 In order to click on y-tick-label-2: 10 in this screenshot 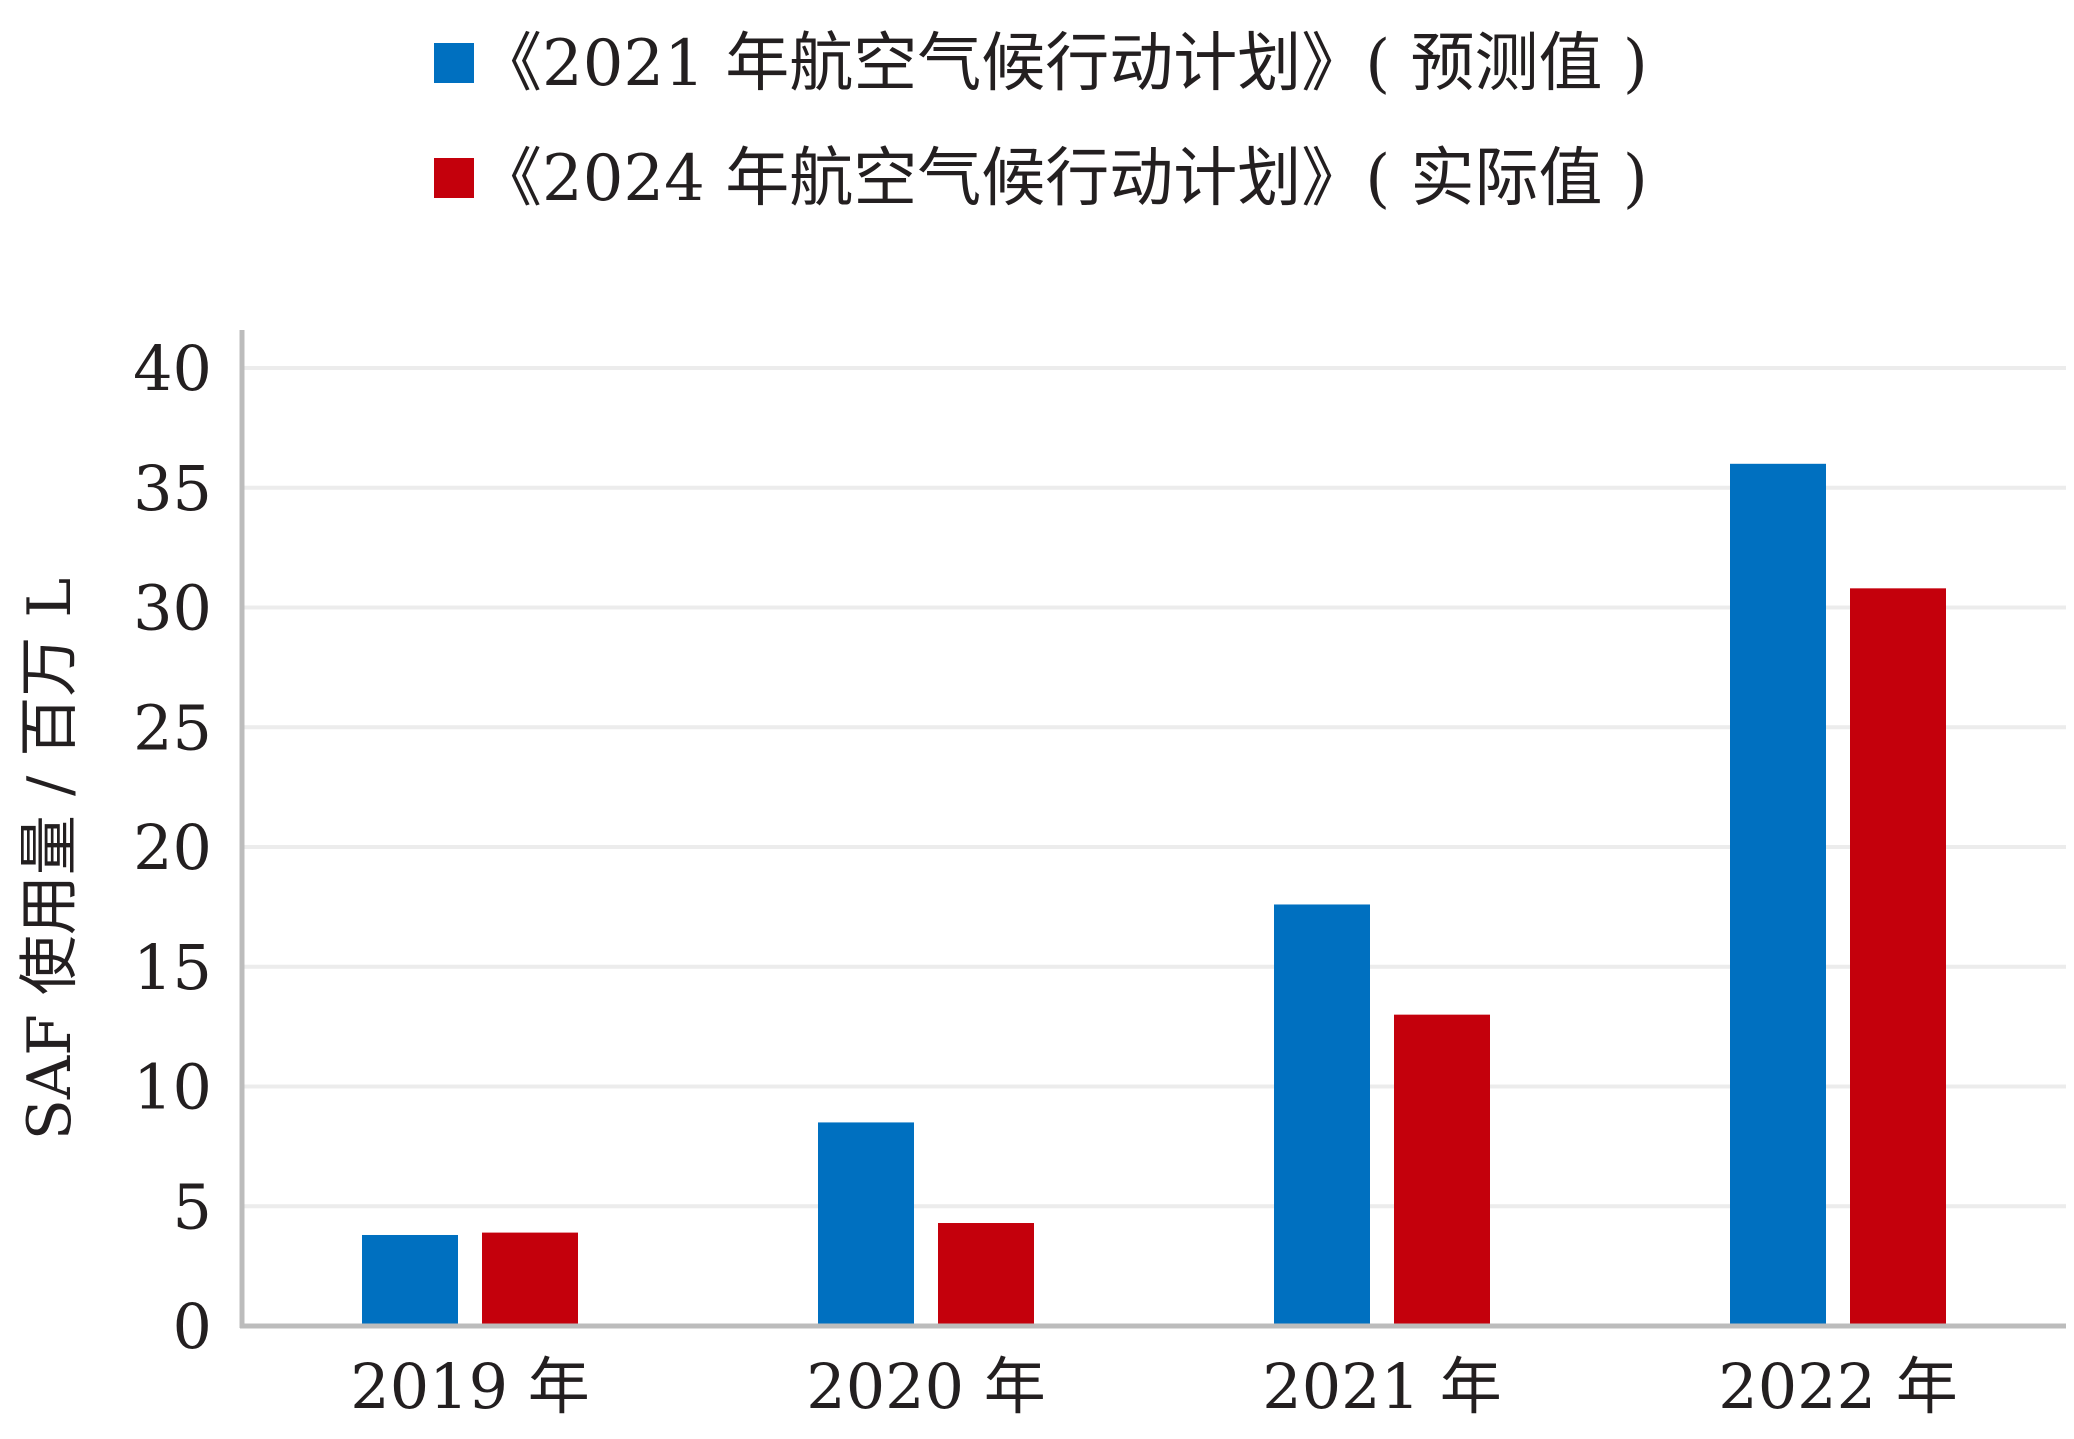, I will do `click(172, 1087)`.